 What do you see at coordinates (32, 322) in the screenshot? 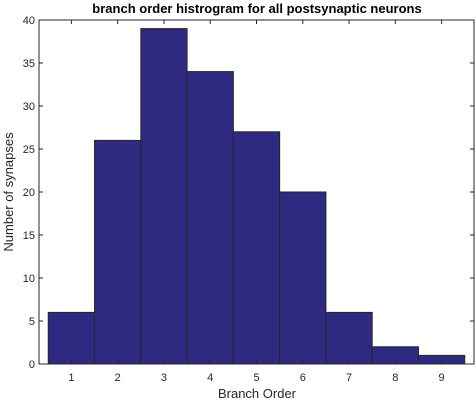
I see `y-tick-label: 5` at bounding box center [32, 322].